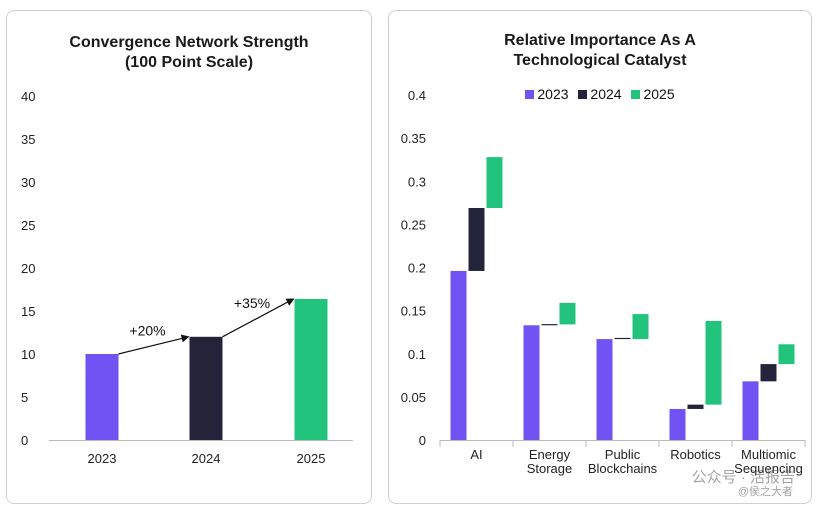 The height and width of the screenshot is (515, 820). Describe the element at coordinates (768, 468) in the screenshot. I see `x-tick-label-line2: Sequencing` at that location.